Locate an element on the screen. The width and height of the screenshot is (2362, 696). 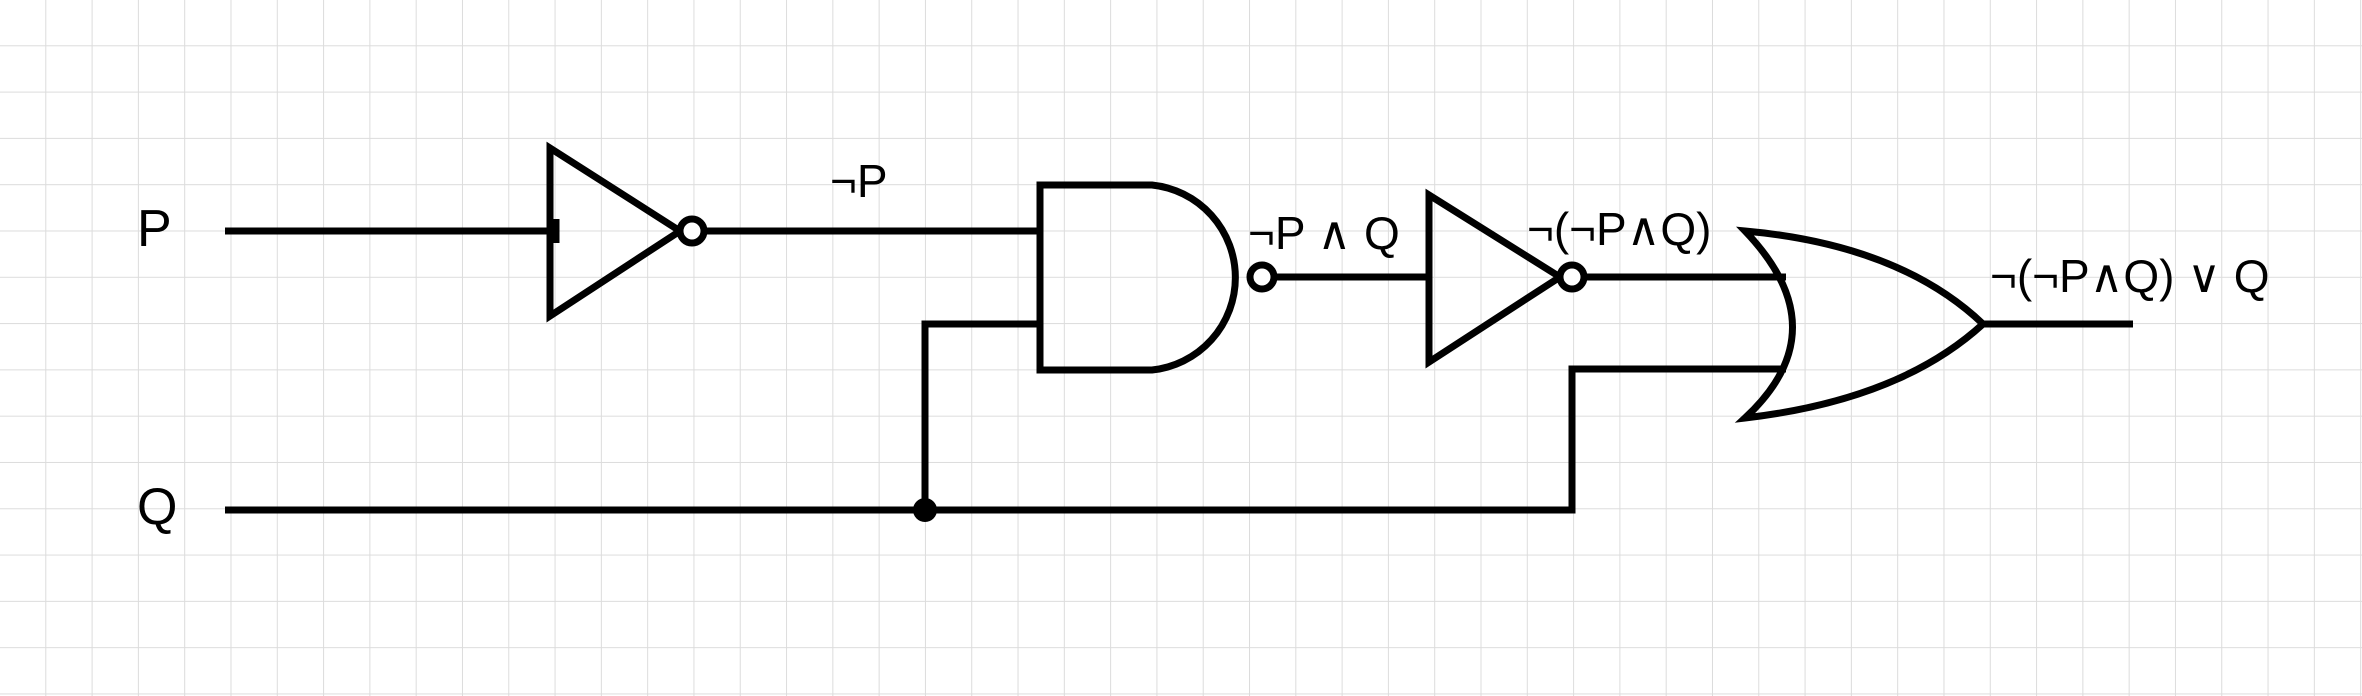
not-gate-paren is located at coordinates (1496, 278).